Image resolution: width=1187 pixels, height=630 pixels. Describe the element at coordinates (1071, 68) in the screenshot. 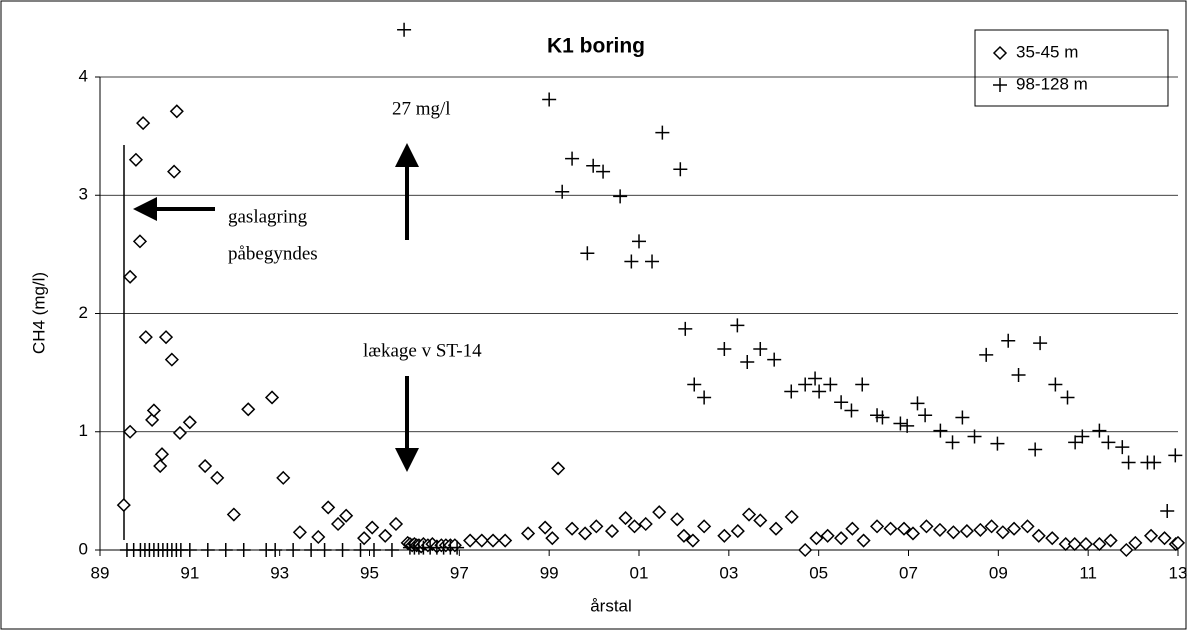

I see `legend` at that location.